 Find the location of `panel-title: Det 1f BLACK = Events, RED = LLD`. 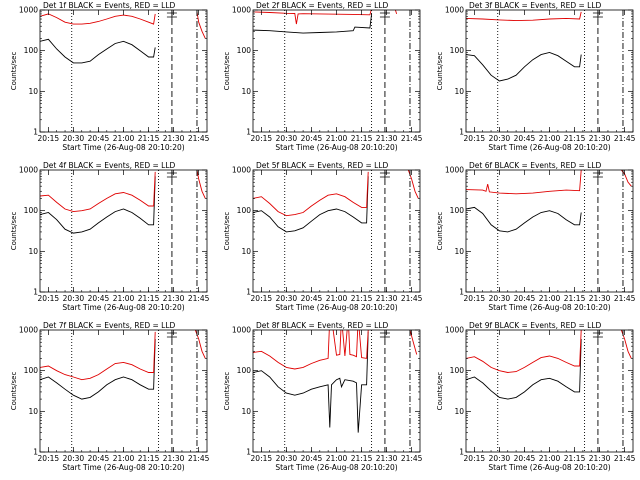

panel-title: Det 1f BLACK = Events, RED = LLD is located at coordinates (109, 5).